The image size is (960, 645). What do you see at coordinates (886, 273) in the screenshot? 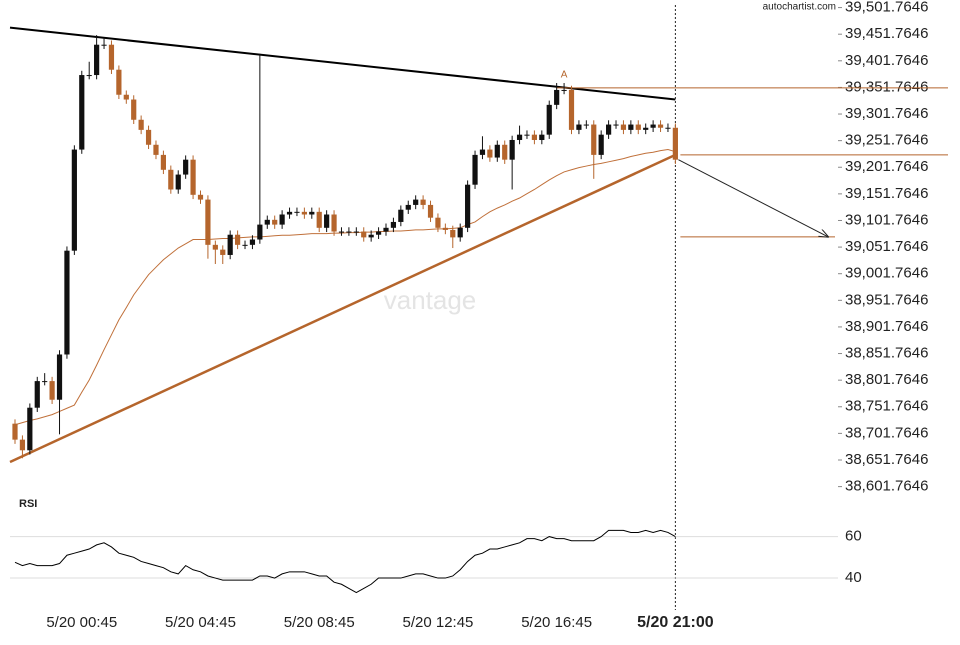
I see `y-tick-label: 39,001.7646` at bounding box center [886, 273].